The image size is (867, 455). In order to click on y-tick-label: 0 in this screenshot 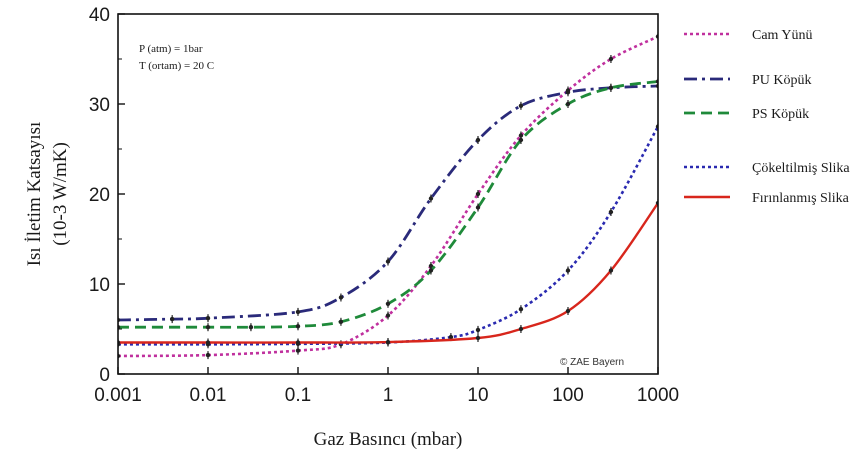, I will do `click(104, 375)`.